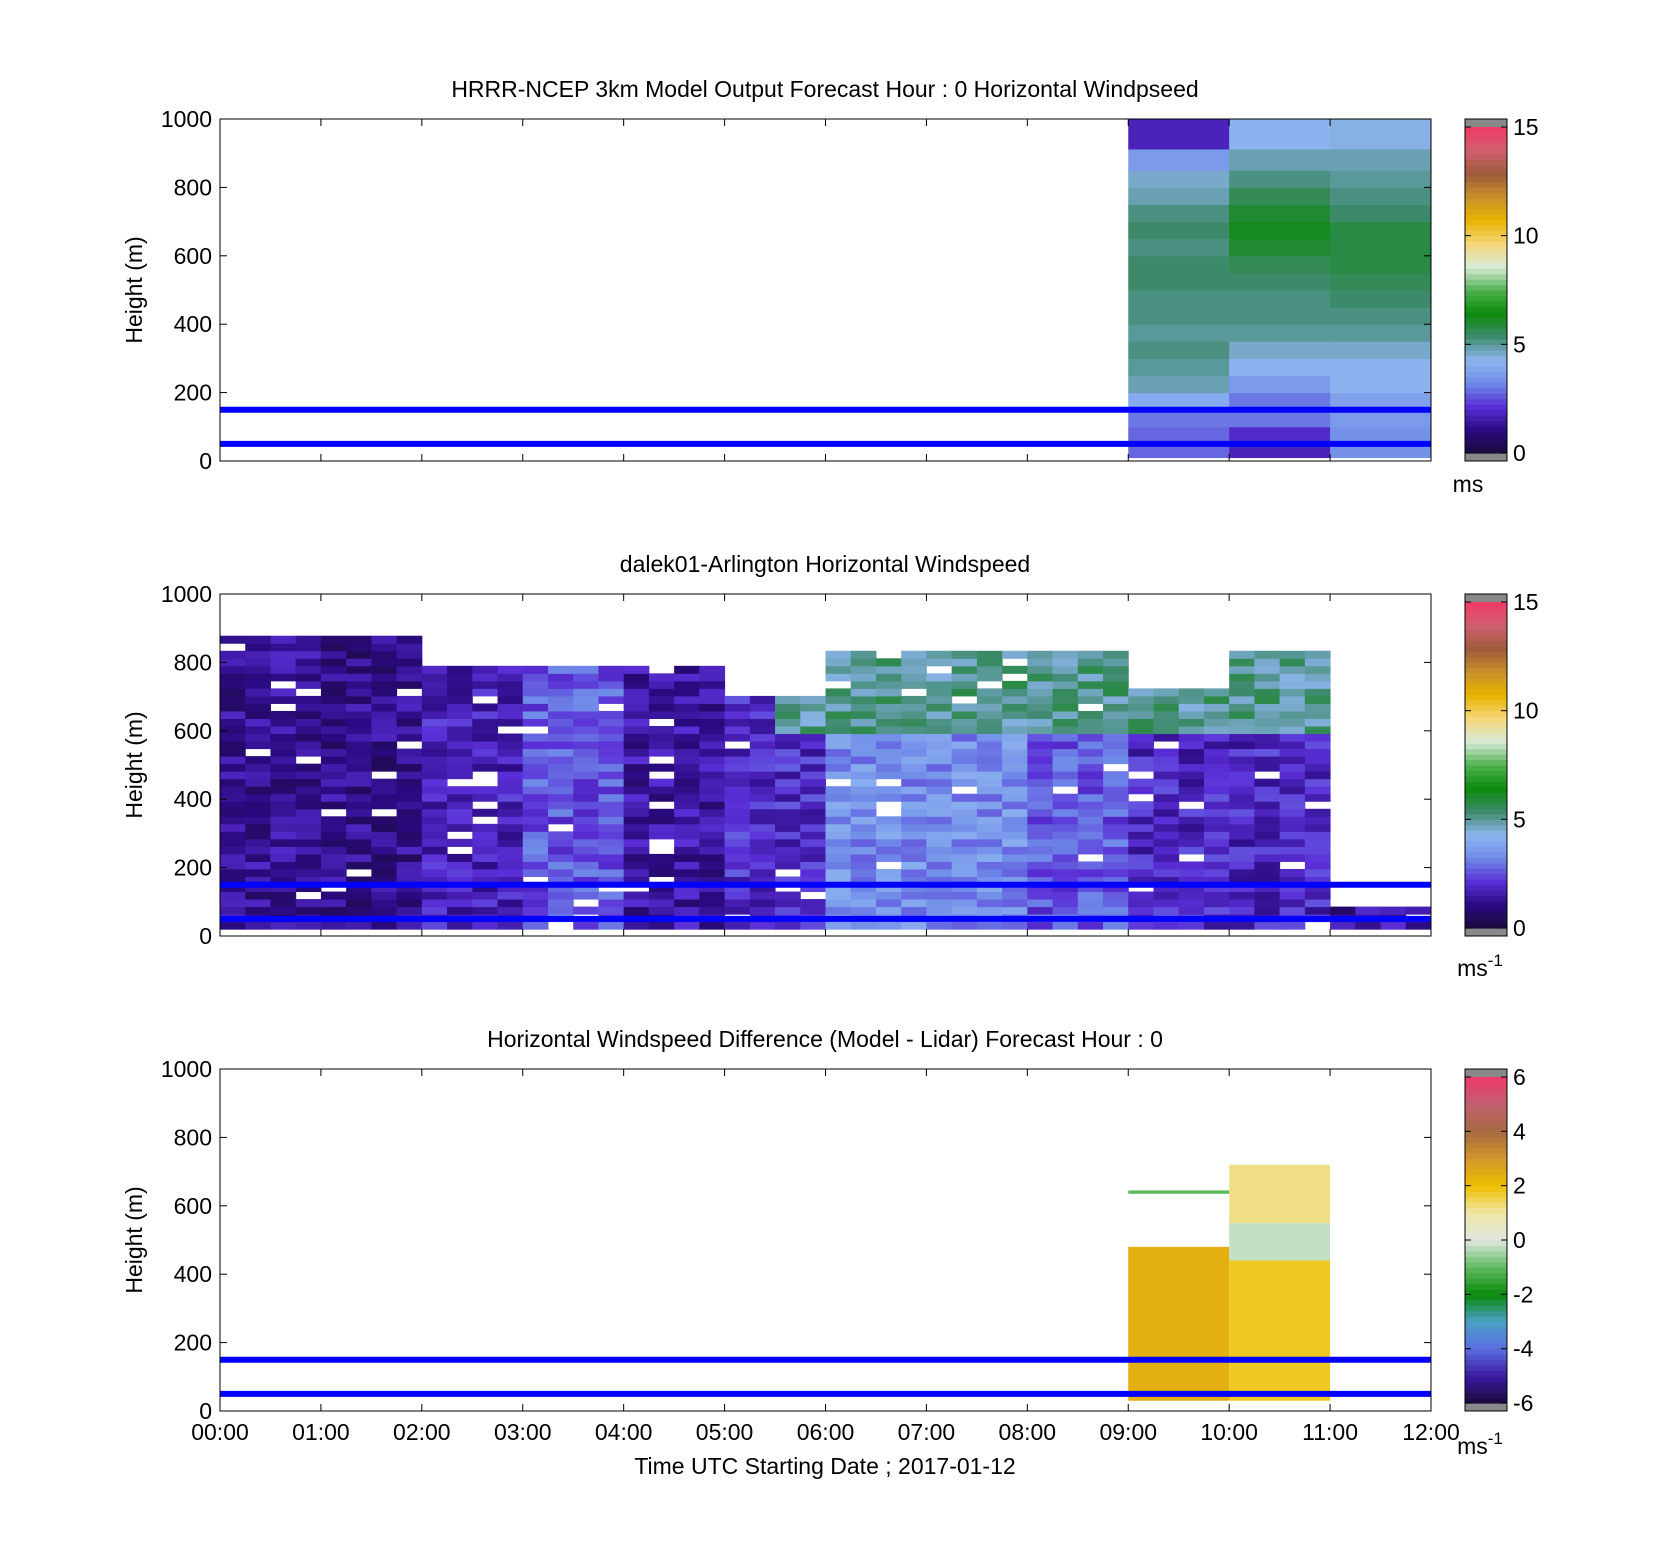 Image resolution: width=1680 pixels, height=1561 pixels. Describe the element at coordinates (1486, 1407) in the screenshot. I see `colorbar-under` at that location.